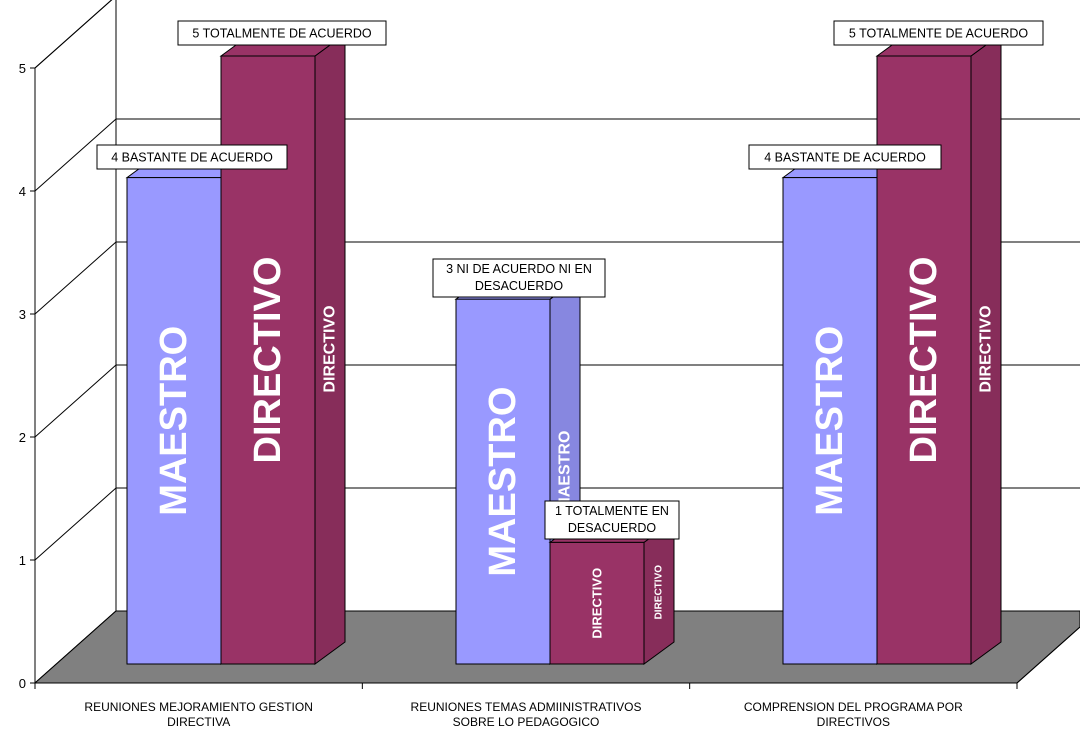 Image resolution: width=1080 pixels, height=729 pixels. I want to click on x-category-label: REUNIONES MEJORAMIENTO GESTION, so click(198, 707).